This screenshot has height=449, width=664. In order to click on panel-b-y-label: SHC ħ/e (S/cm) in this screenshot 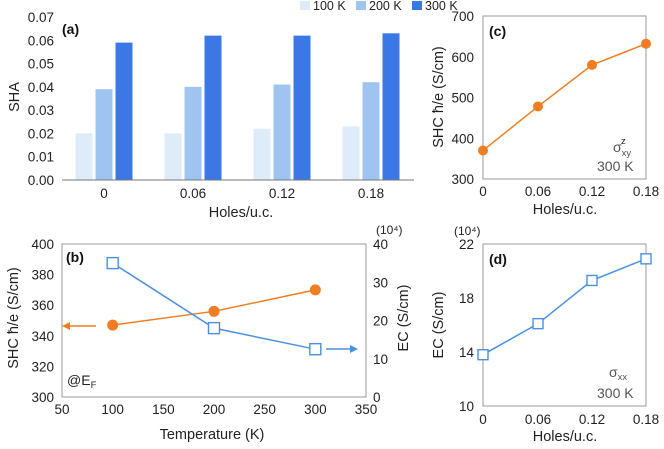, I will do `click(14, 318)`.